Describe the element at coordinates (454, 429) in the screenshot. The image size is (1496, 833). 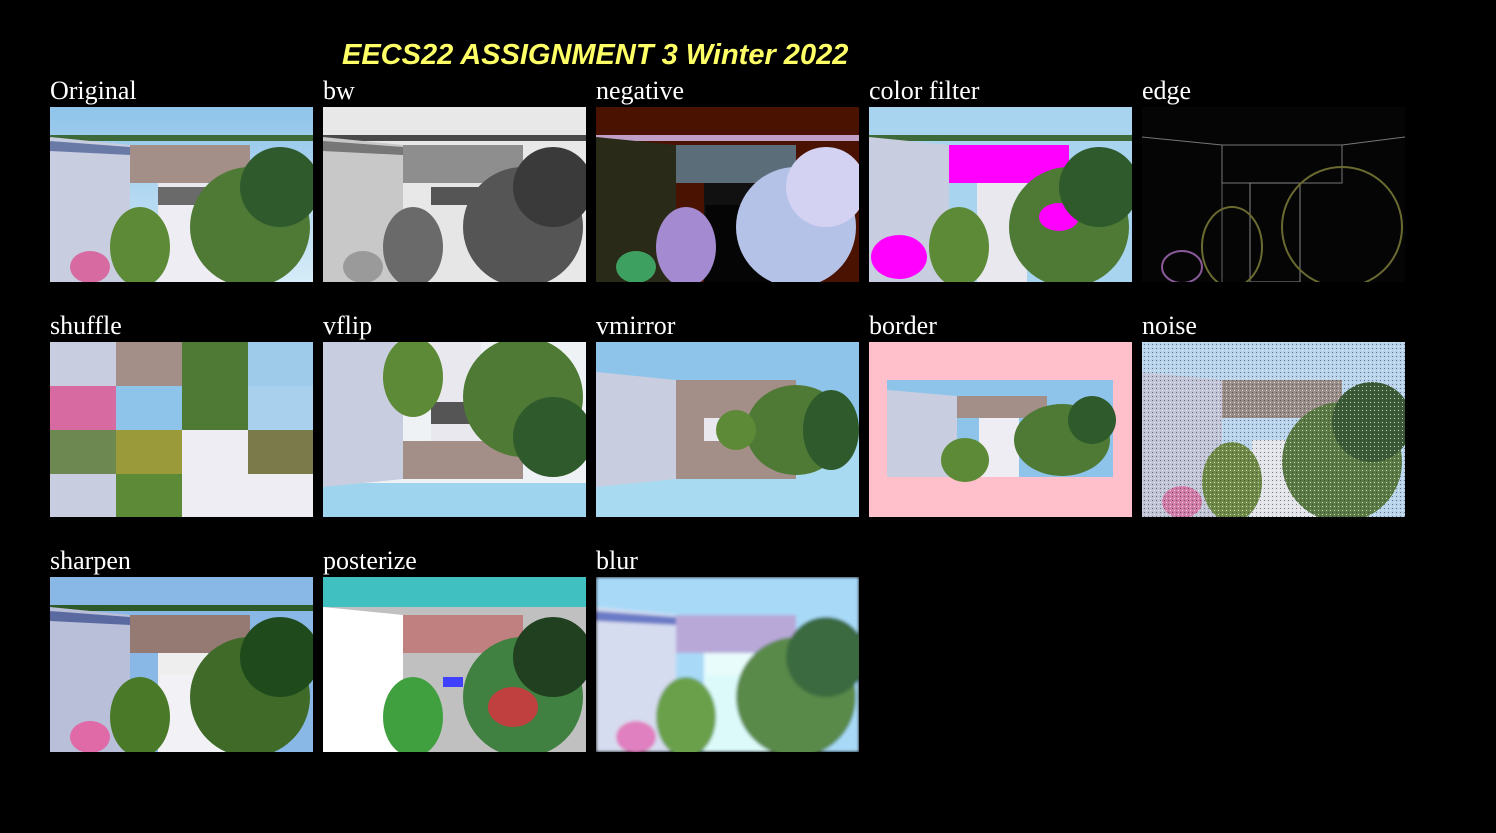
I see `image-vflip` at that location.